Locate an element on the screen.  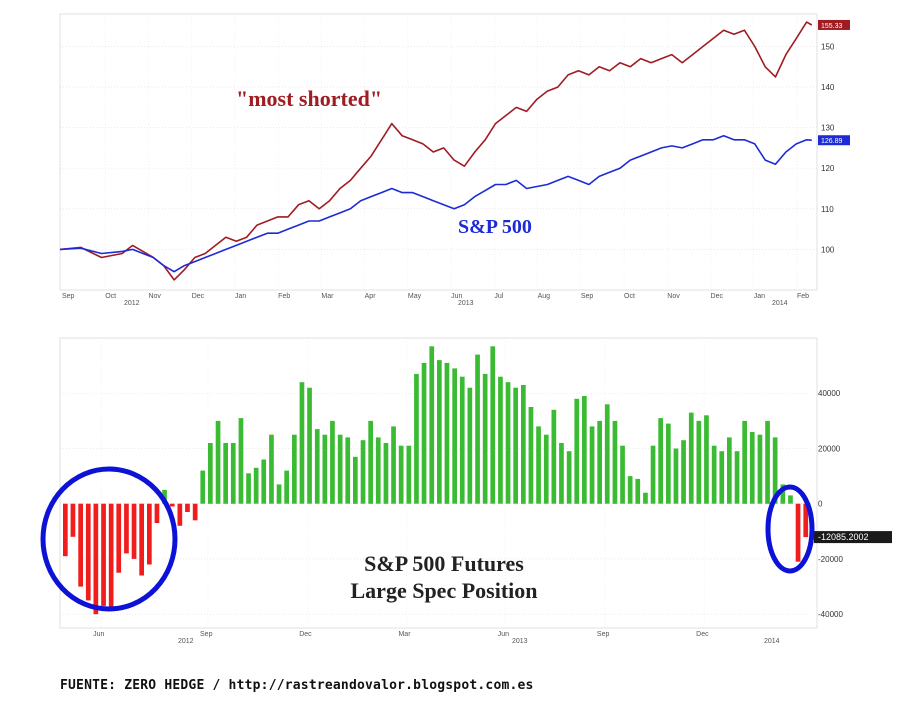
bottom-x-tick-label: Jun is located at coordinates (98, 634).